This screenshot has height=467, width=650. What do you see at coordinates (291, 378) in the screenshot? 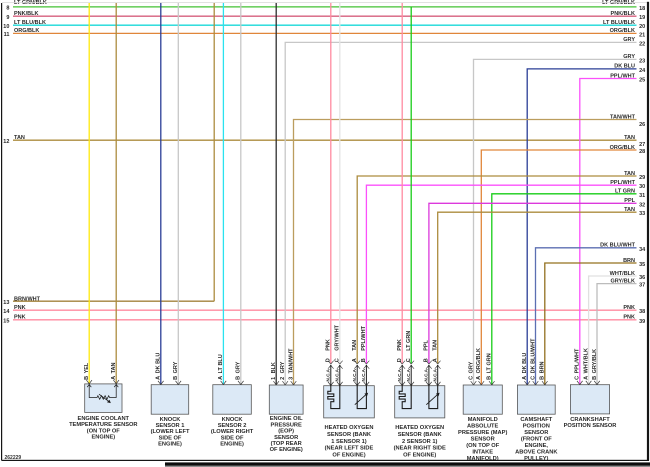
I see `svg-text: 3` at bounding box center [291, 378].